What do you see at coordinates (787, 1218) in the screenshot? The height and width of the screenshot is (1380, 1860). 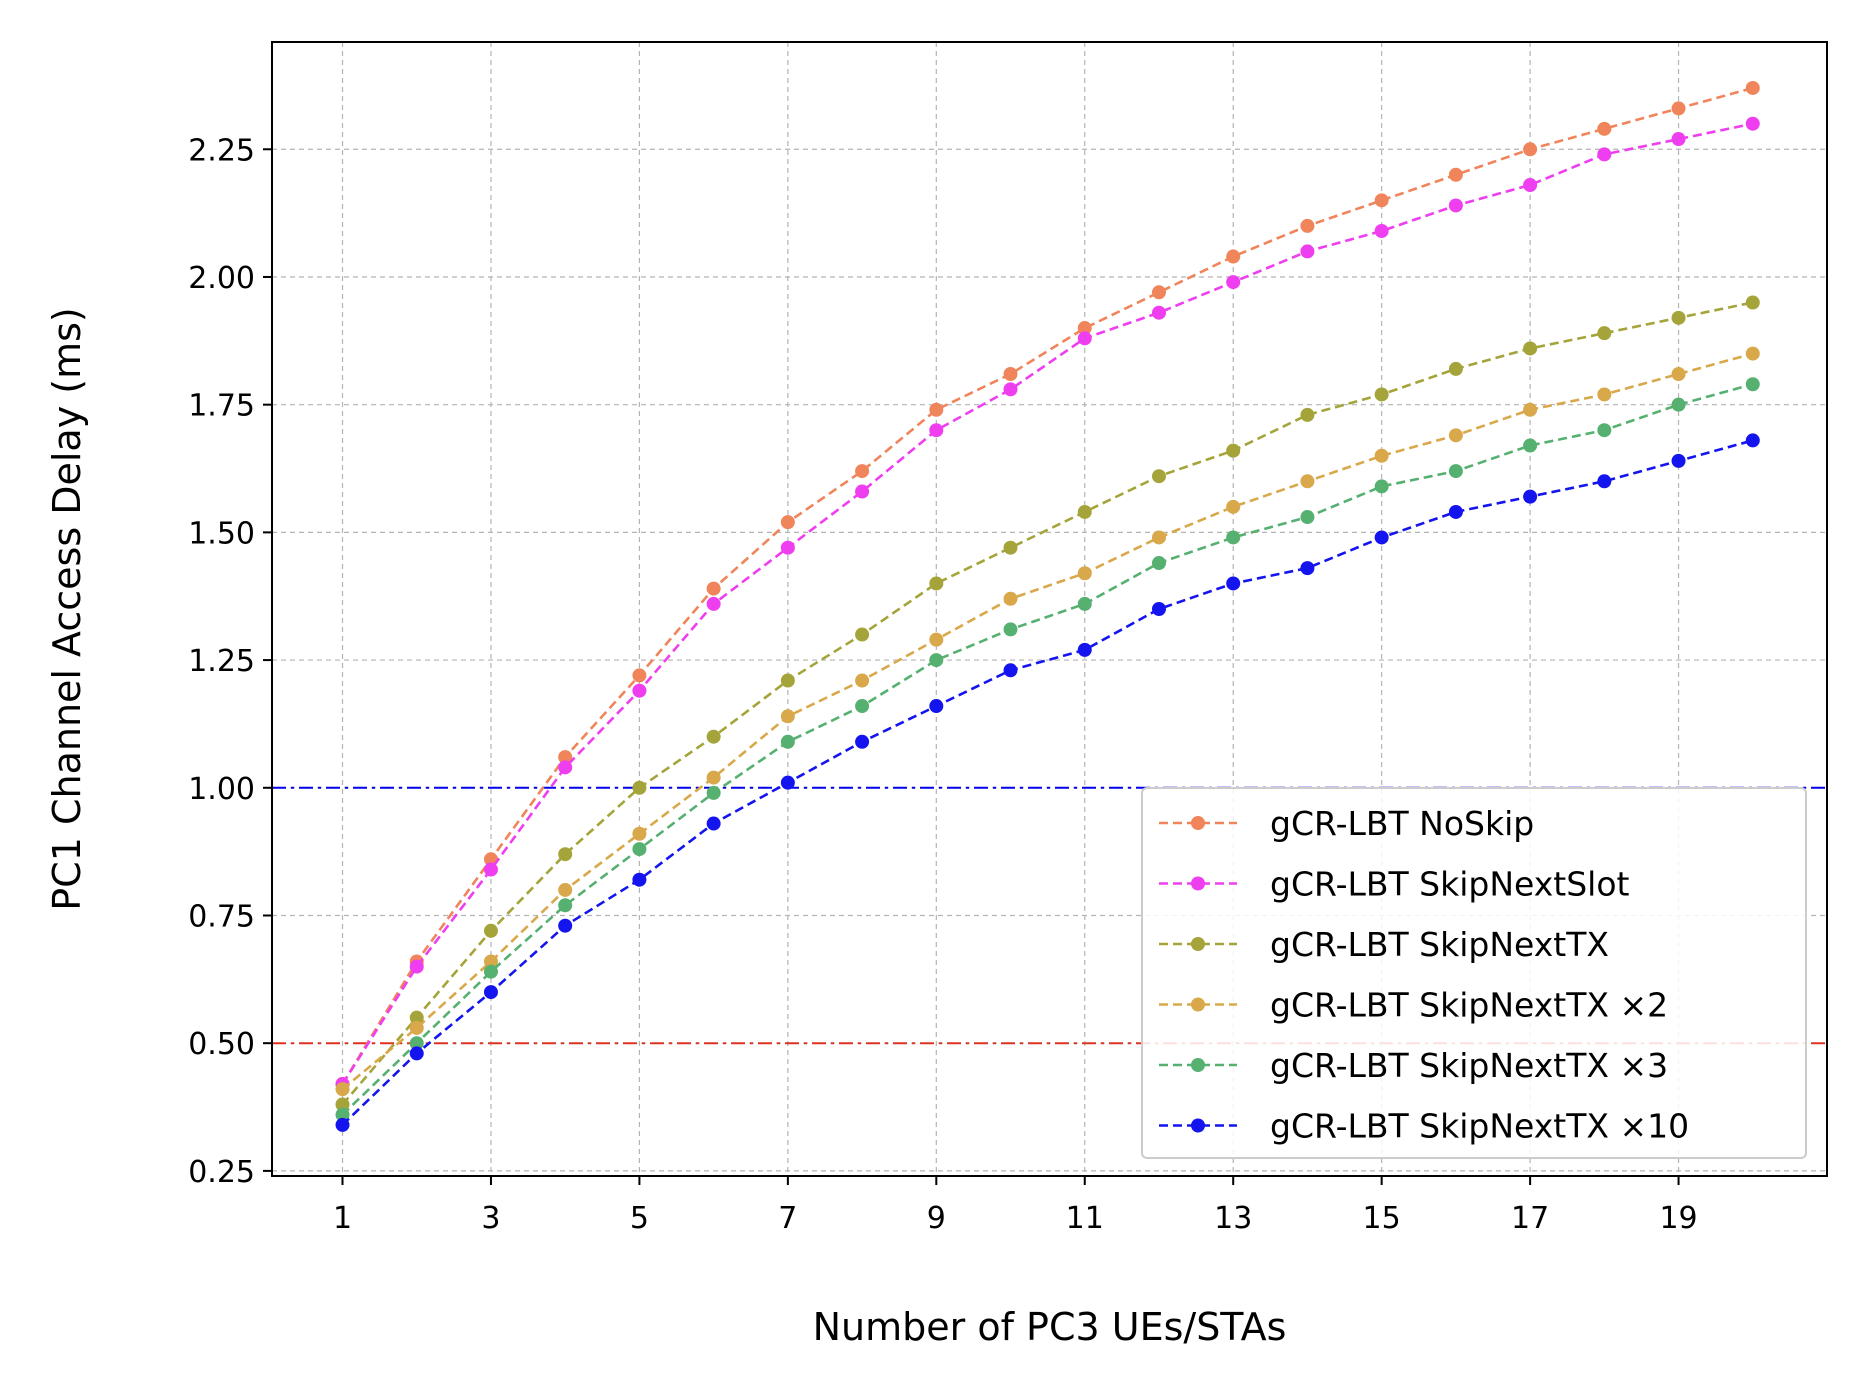 I see `x-tick-label: 7` at bounding box center [787, 1218].